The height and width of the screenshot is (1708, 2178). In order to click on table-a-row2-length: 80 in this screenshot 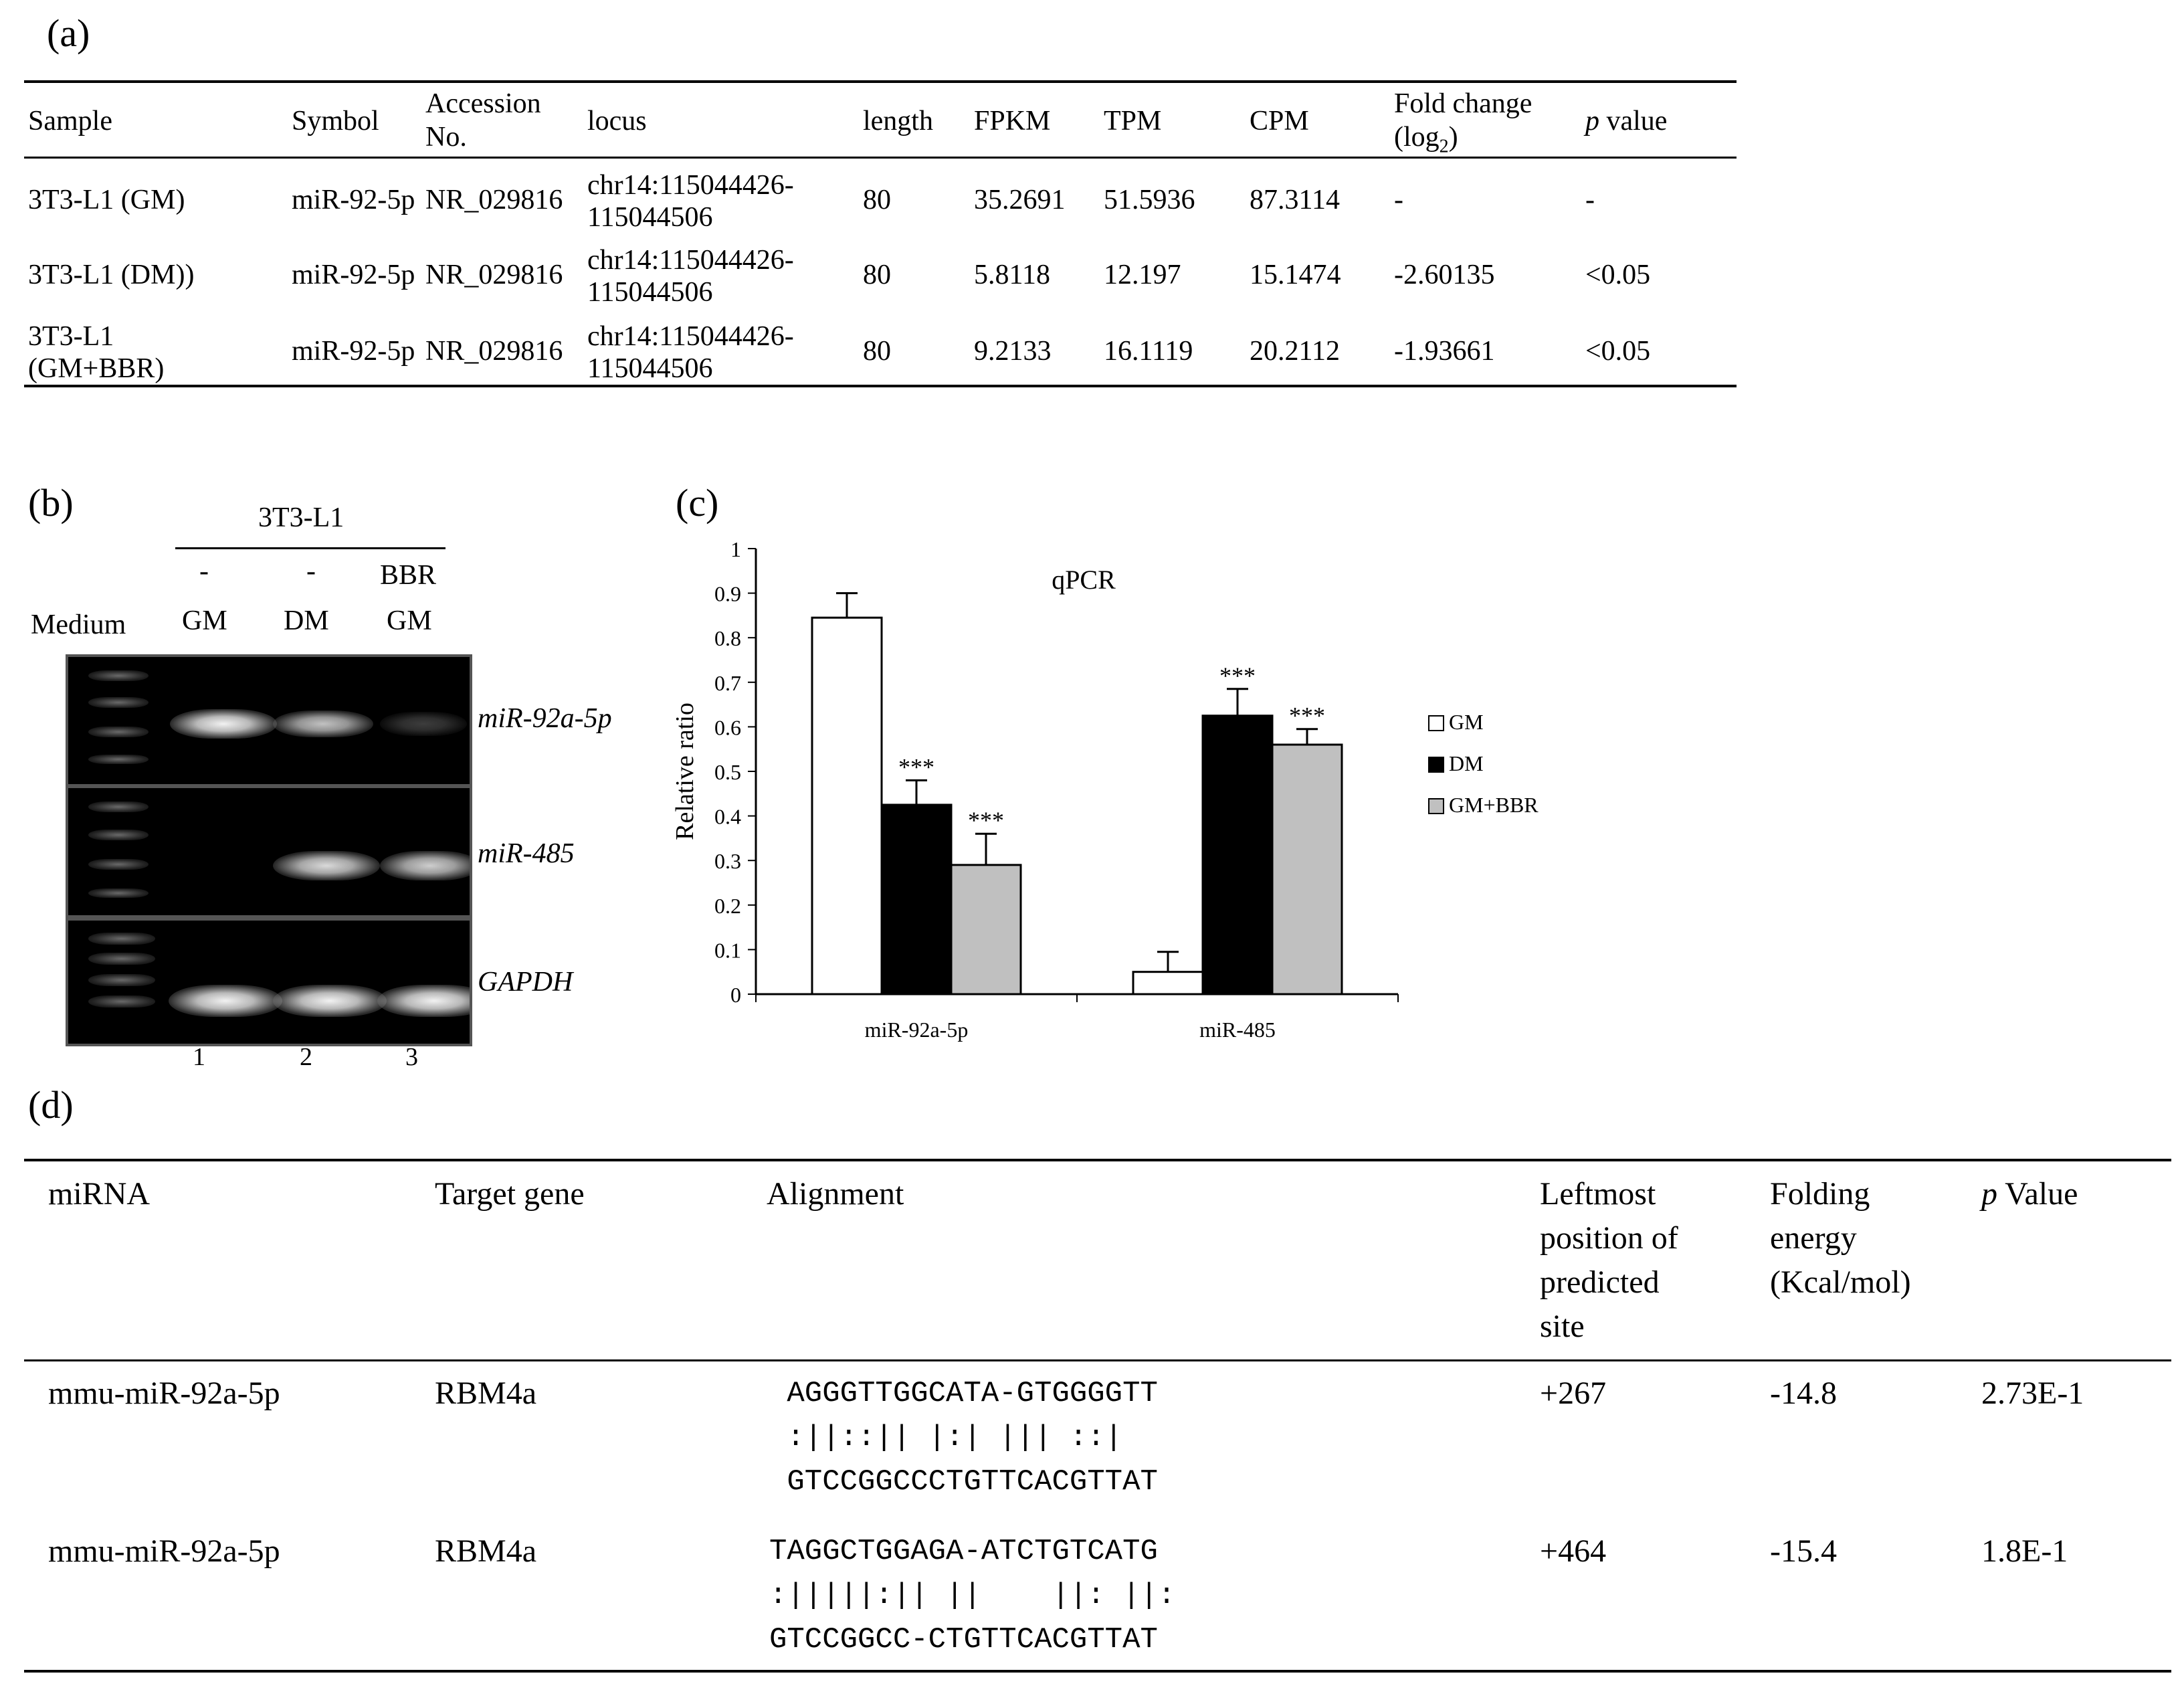, I will do `click(877, 275)`.